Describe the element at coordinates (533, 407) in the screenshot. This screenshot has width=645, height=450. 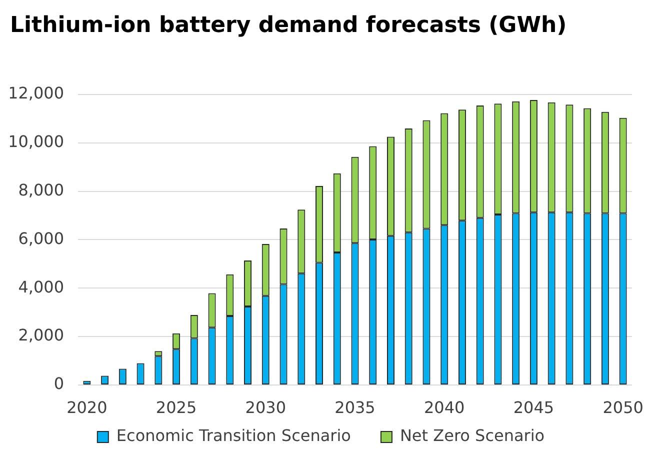
I see `x-tick-label: 2045` at that location.